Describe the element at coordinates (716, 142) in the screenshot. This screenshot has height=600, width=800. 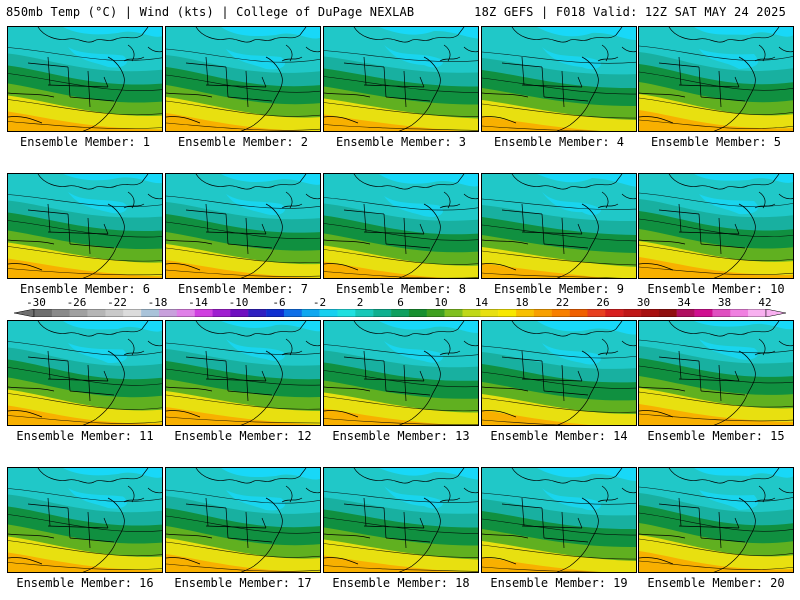
I see `ensemble-member-label: Ensemble Member: 5` at that location.